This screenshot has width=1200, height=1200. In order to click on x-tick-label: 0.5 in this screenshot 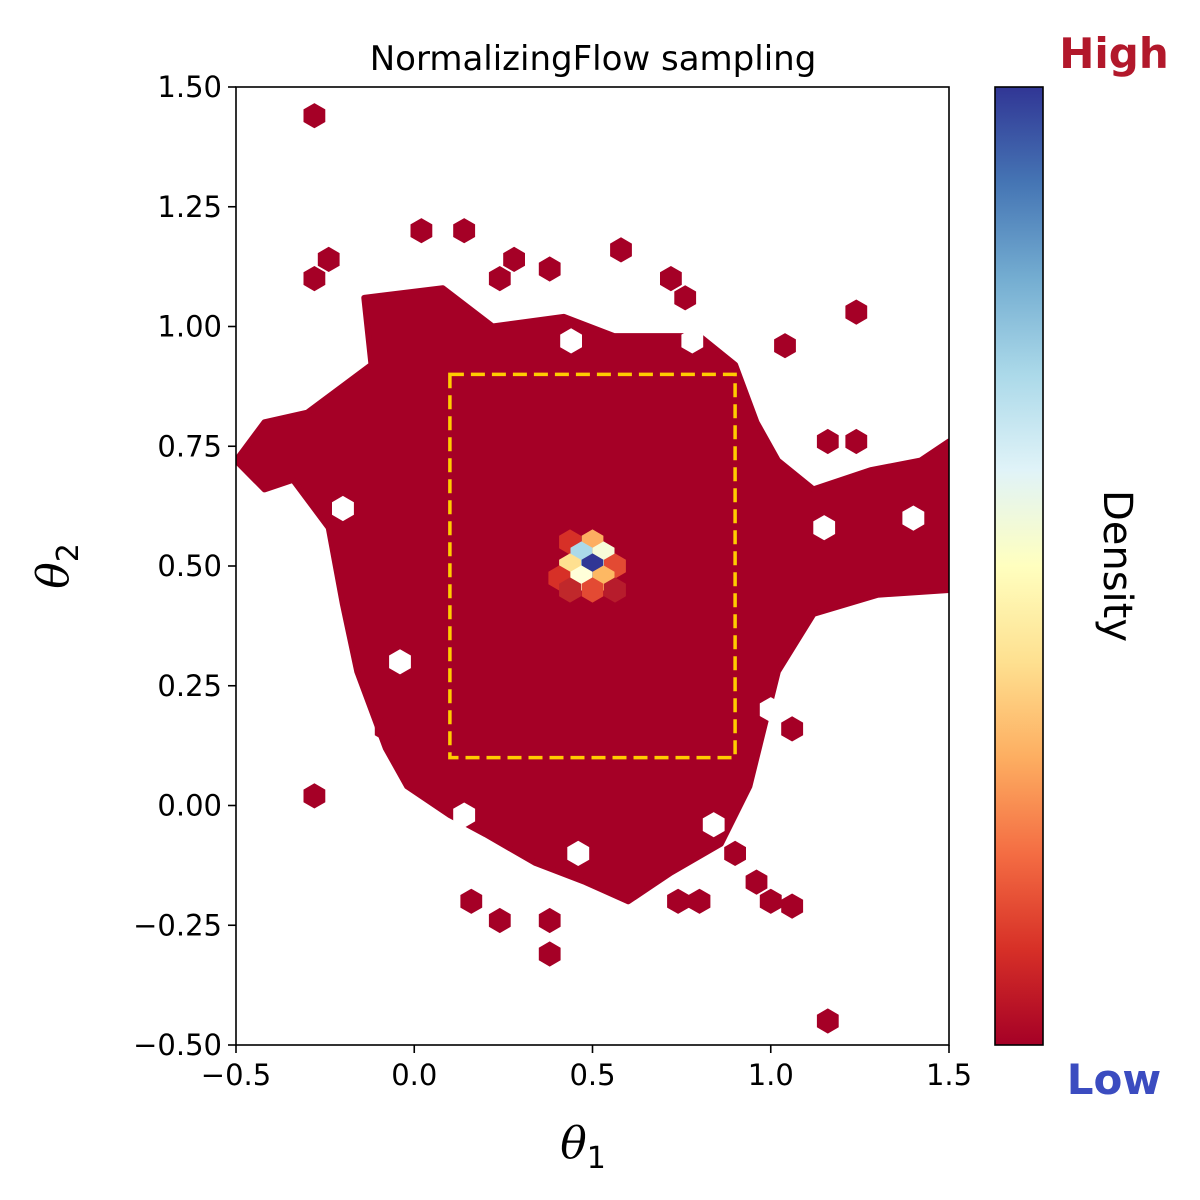, I will do `click(592, 1075)`.